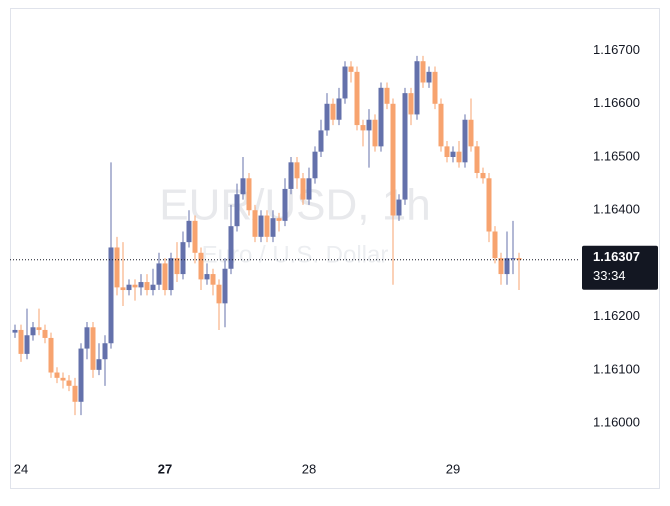 The height and width of the screenshot is (506, 670). What do you see at coordinates (165, 468) in the screenshot?
I see `x-tick-label: 27` at bounding box center [165, 468].